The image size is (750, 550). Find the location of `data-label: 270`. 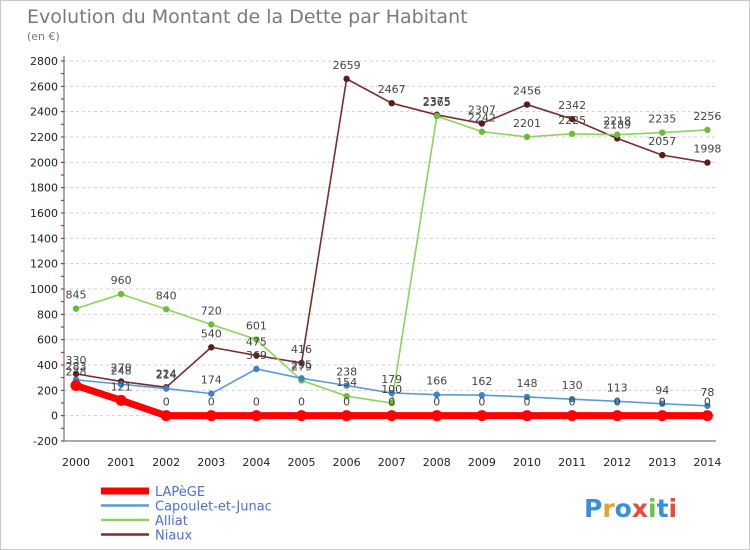

data-label: 270 is located at coordinates (121, 367).